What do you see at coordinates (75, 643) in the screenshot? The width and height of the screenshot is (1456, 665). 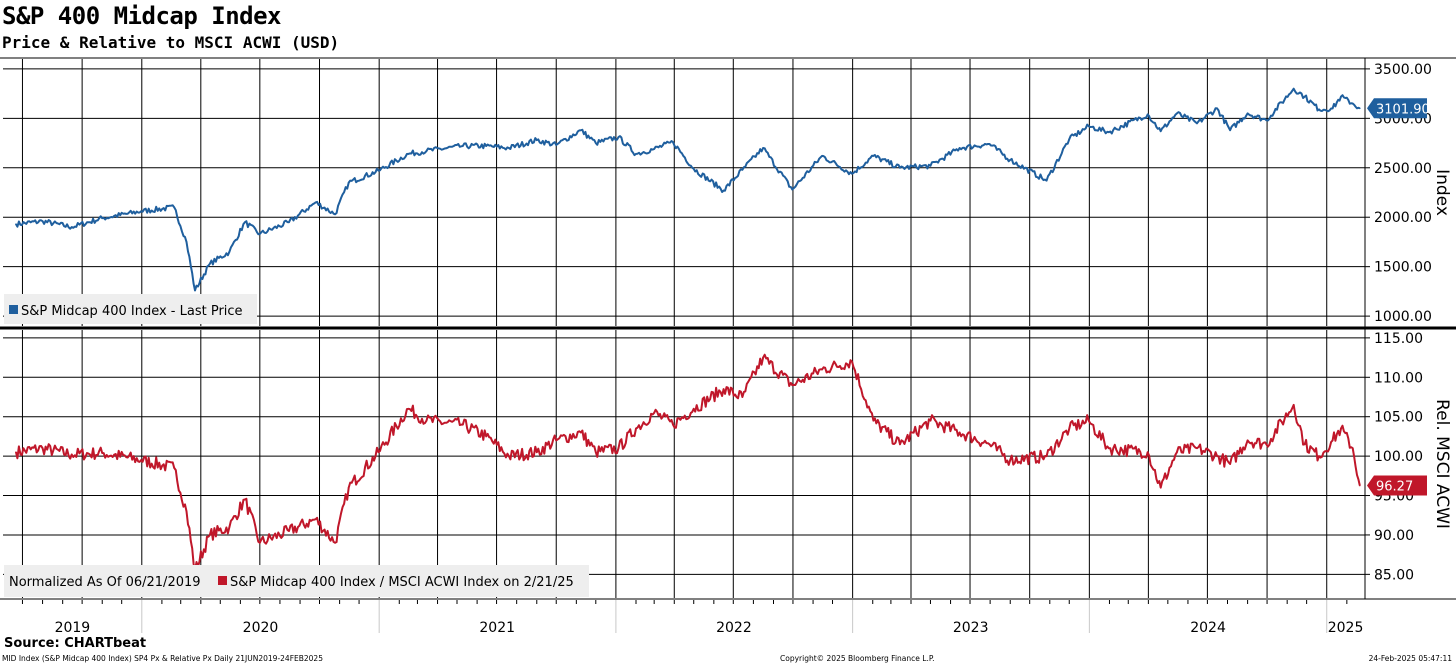 I see `source-note: Source: CHARTbeat` at bounding box center [75, 643].